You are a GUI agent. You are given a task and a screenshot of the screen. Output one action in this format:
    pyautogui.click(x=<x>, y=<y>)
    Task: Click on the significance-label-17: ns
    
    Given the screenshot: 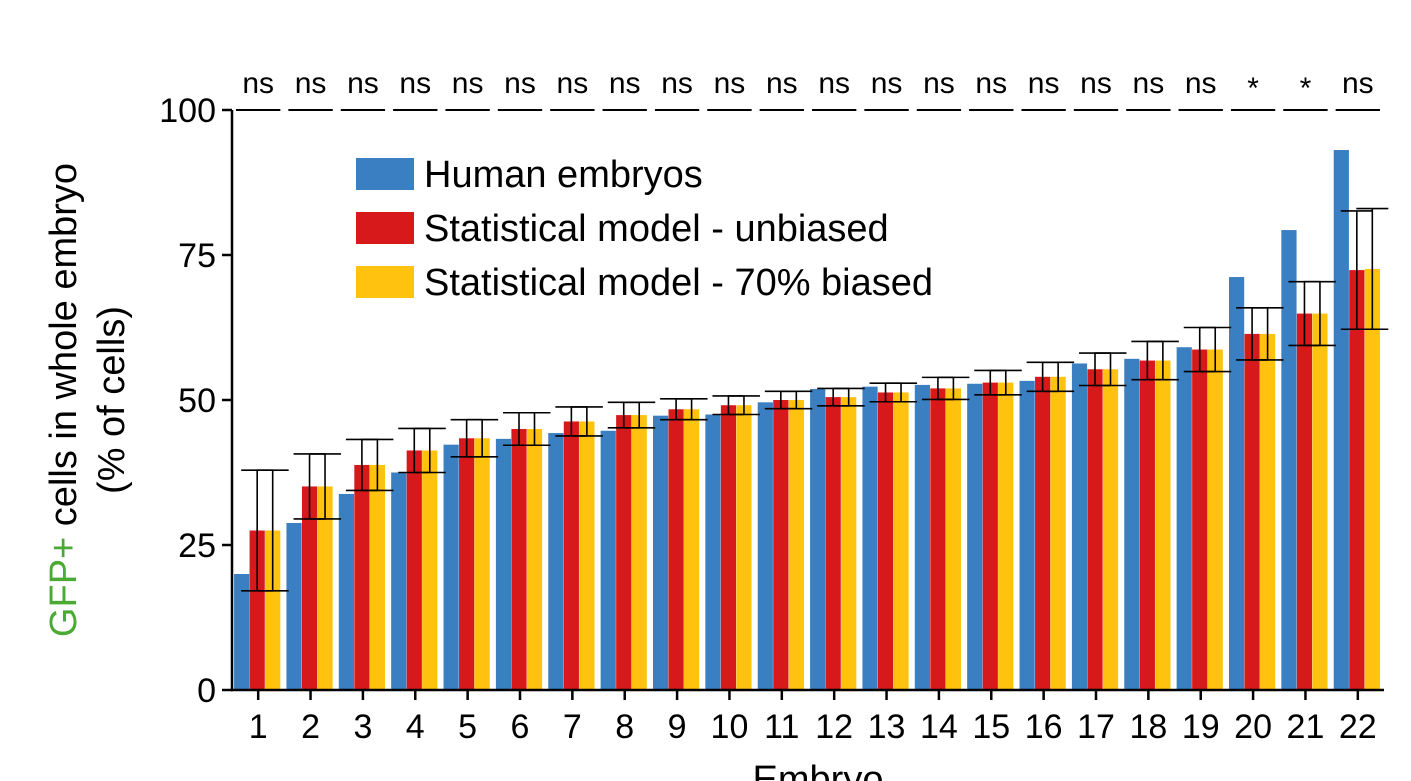 What is the action you would take?
    pyautogui.click(x=1096, y=83)
    